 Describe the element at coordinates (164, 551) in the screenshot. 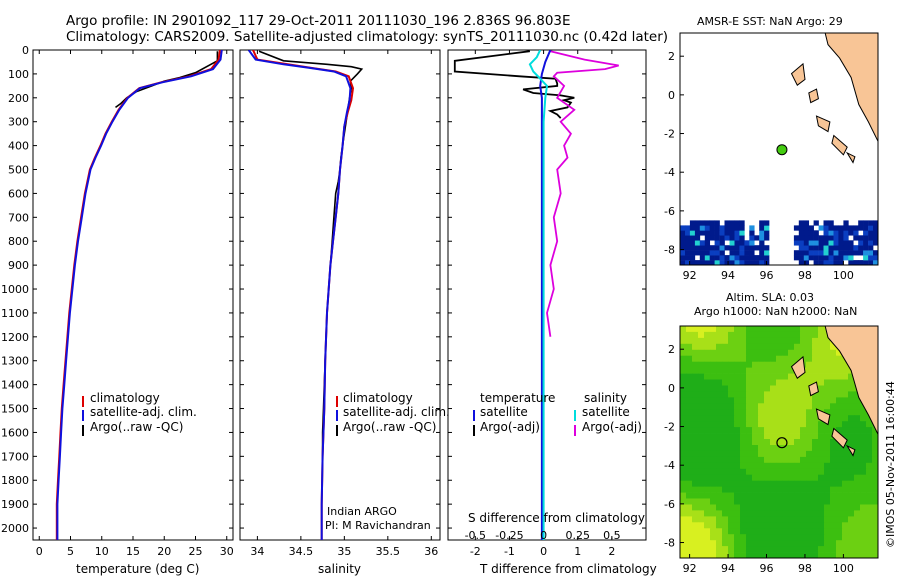

I see `temp-xtick-label: 20` at that location.